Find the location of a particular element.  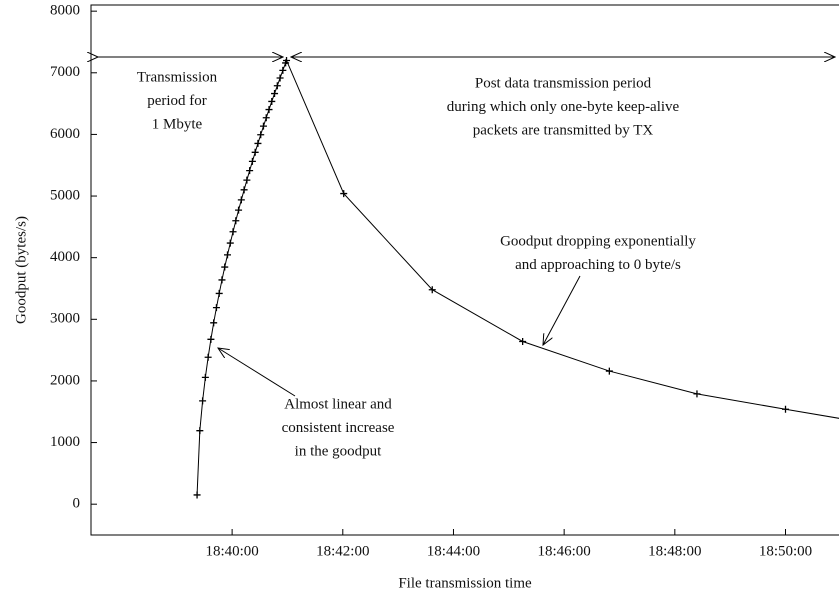

y-tick-label: 4000 is located at coordinates (65, 257).